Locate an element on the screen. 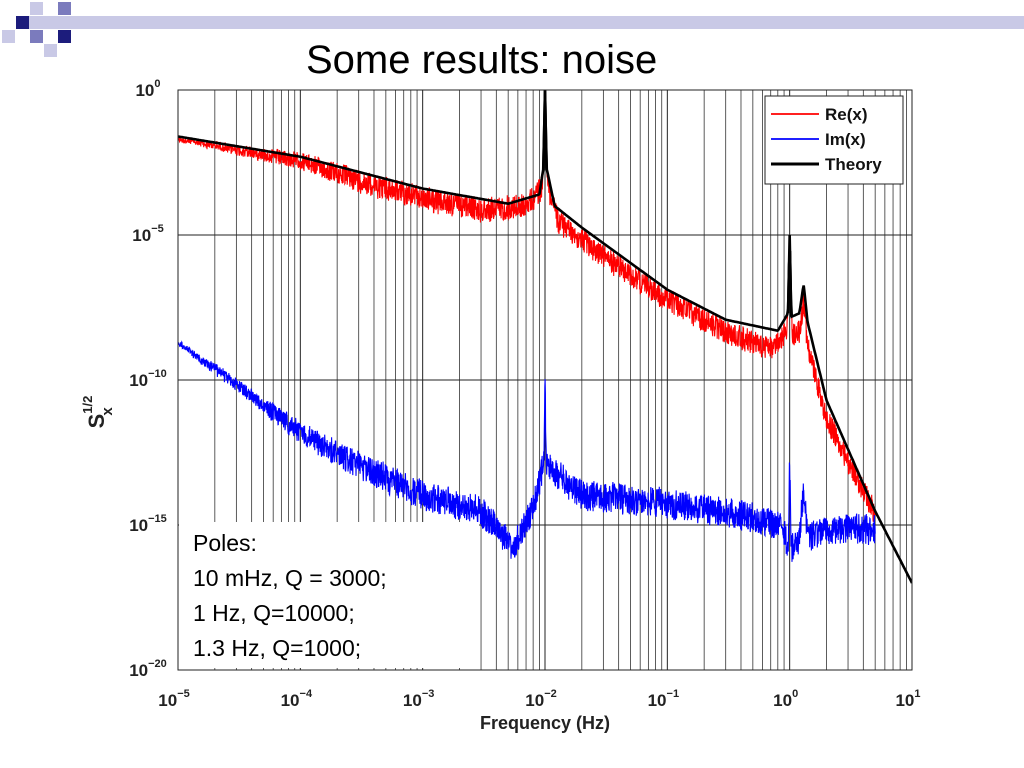  annotation-line: Poles: is located at coordinates (225, 543).